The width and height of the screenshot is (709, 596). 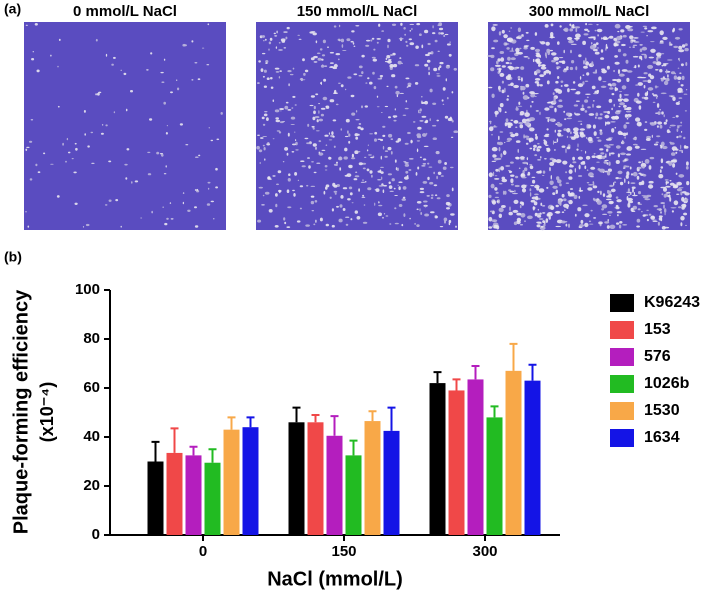 I want to click on error-bar, so click(x=250, y=422).